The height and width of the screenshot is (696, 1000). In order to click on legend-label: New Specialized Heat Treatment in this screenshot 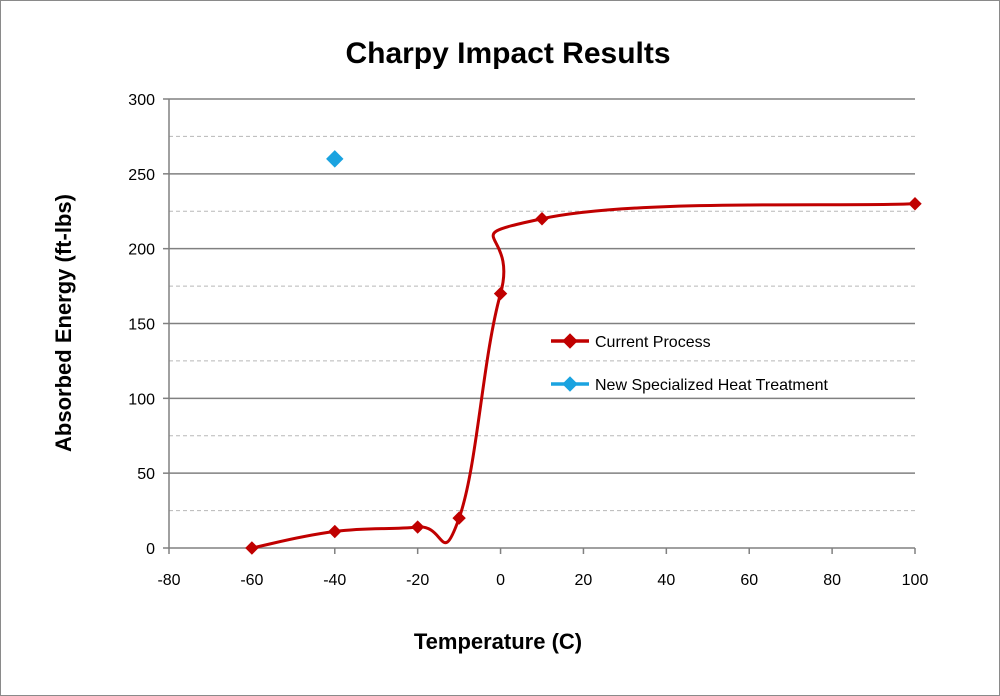, I will do `click(712, 385)`.